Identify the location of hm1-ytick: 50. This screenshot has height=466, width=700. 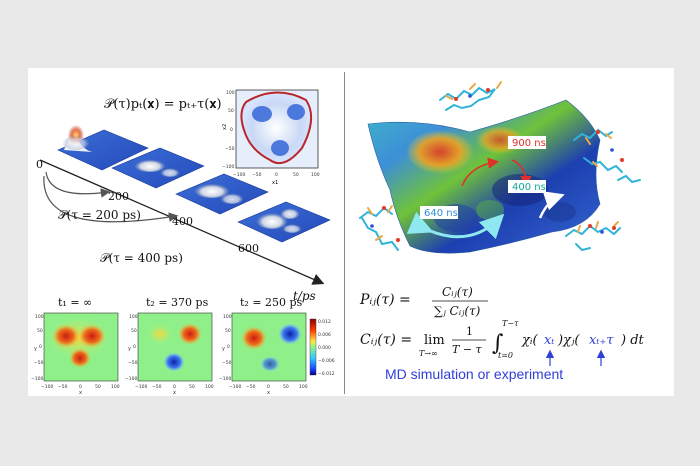
(40, 331).